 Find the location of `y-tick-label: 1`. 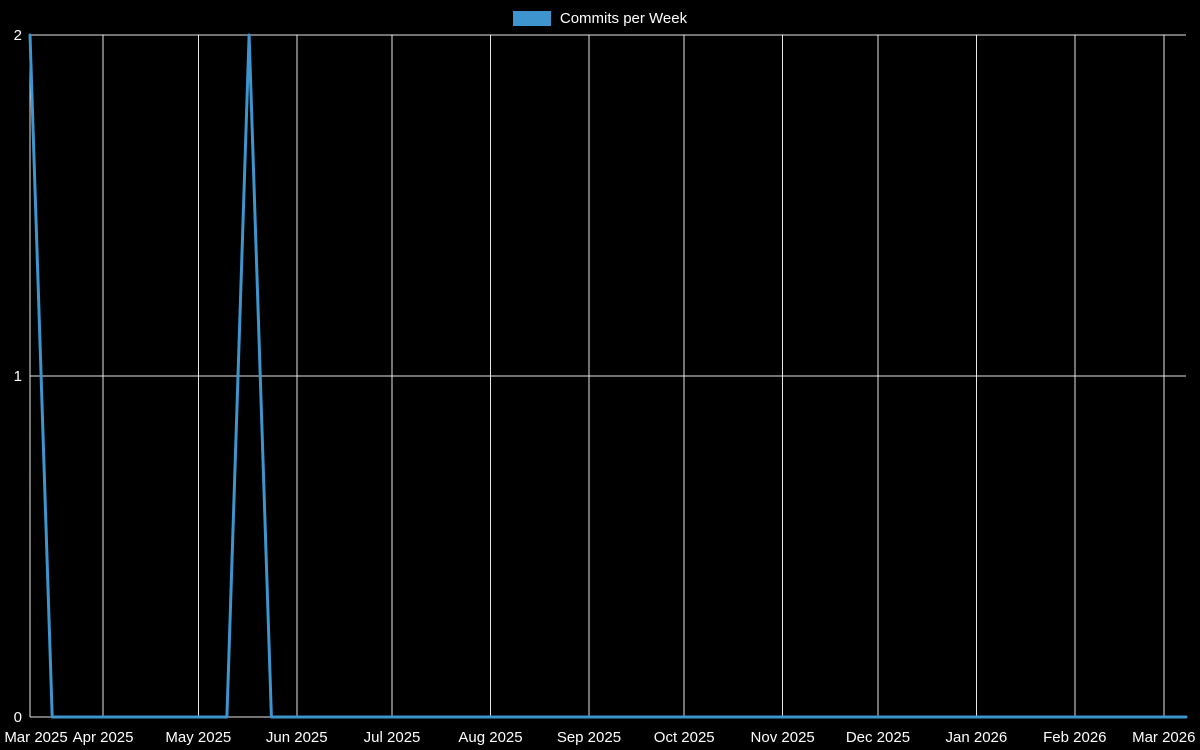

y-tick-label: 1 is located at coordinates (18, 376).